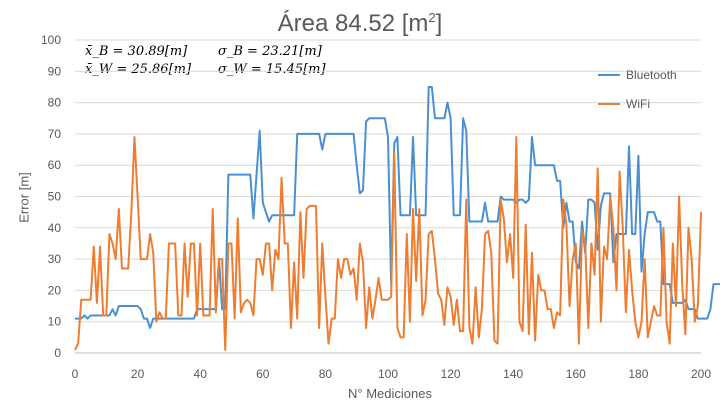 The image size is (720, 420). What do you see at coordinates (55, 259) in the screenshot?
I see `y-tick-label: 30` at bounding box center [55, 259].